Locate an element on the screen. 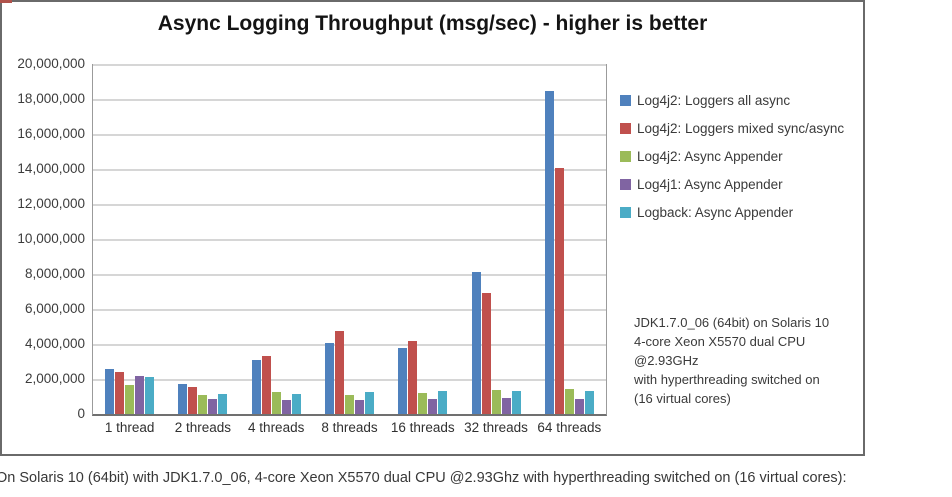  bar-group-4-threads is located at coordinates (276, 239).